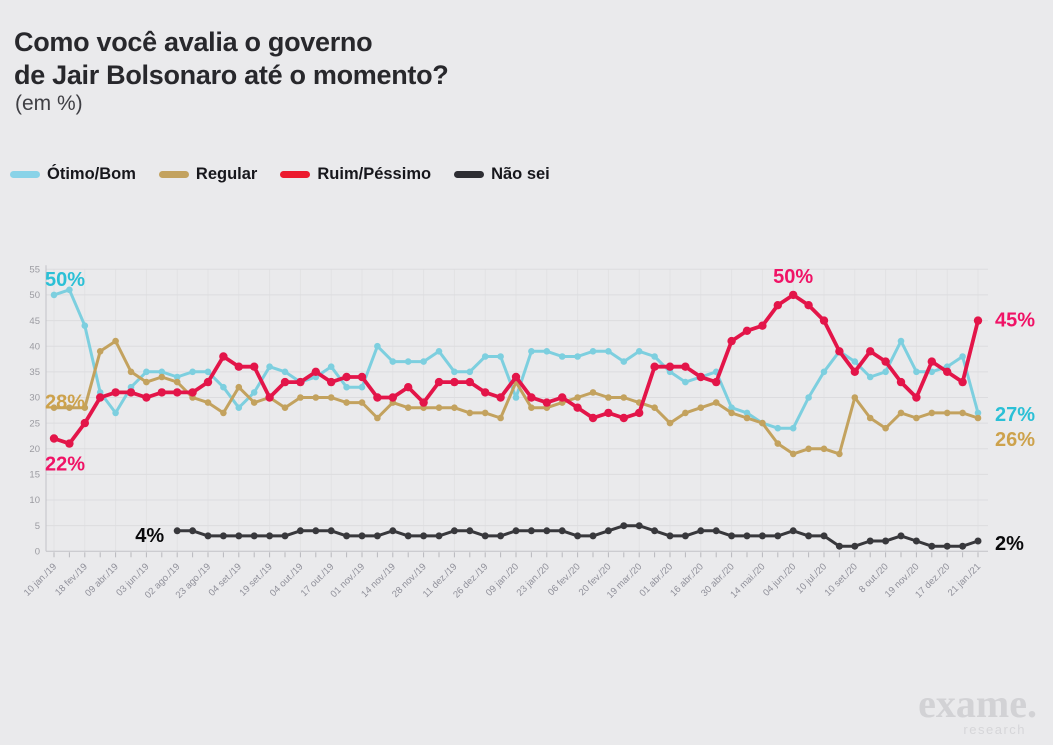 The image size is (1053, 745). I want to click on annotation-27pct-otimo_bom: 27%, so click(1015, 415).